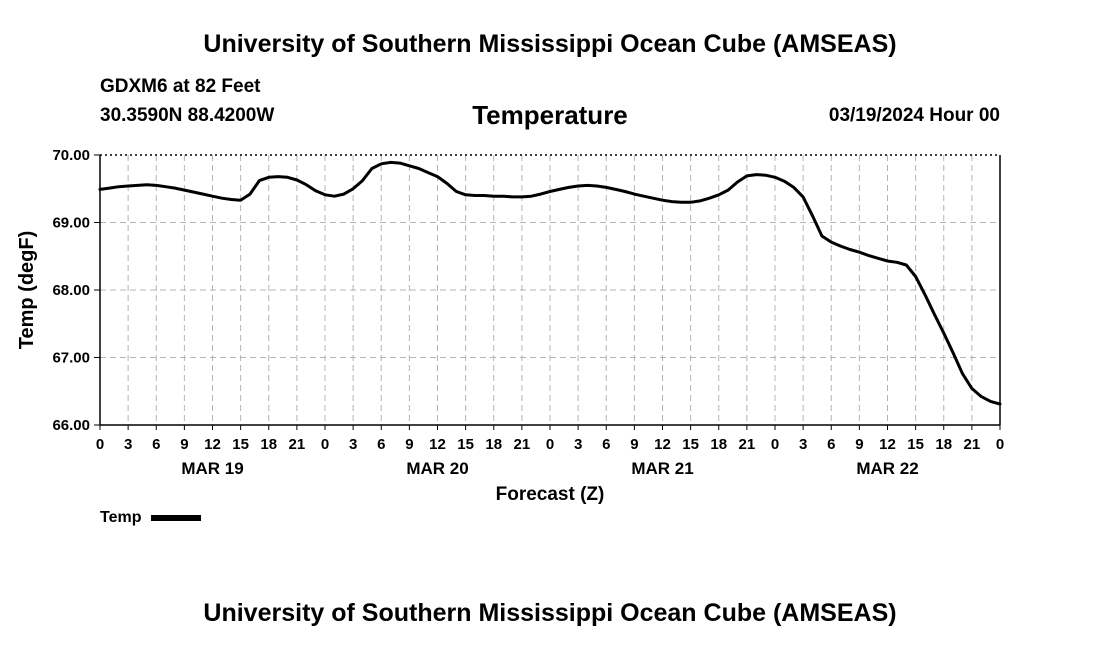 This screenshot has width=1100, height=650. What do you see at coordinates (914, 115) in the screenshot?
I see `forecast-datetime: 03/19/2024 Hour 00` at bounding box center [914, 115].